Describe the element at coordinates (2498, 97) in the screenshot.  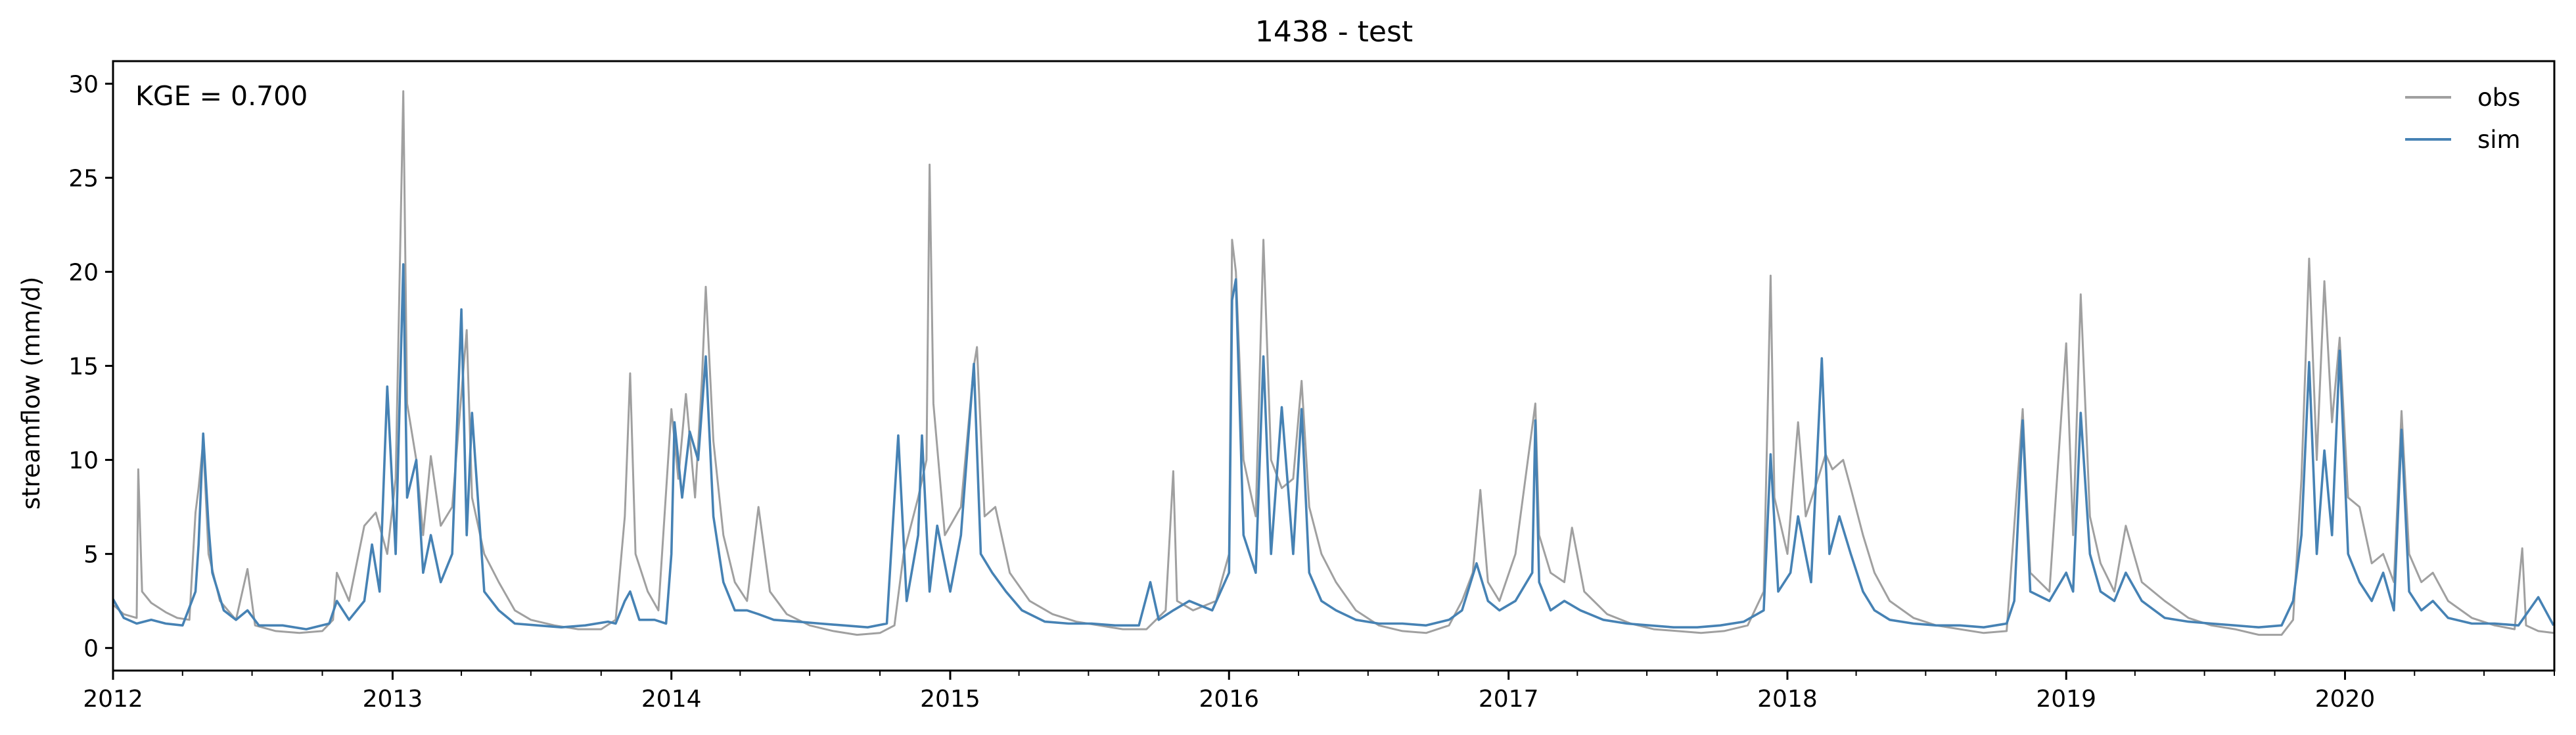
I see `legend-obs-label: obs` at that location.